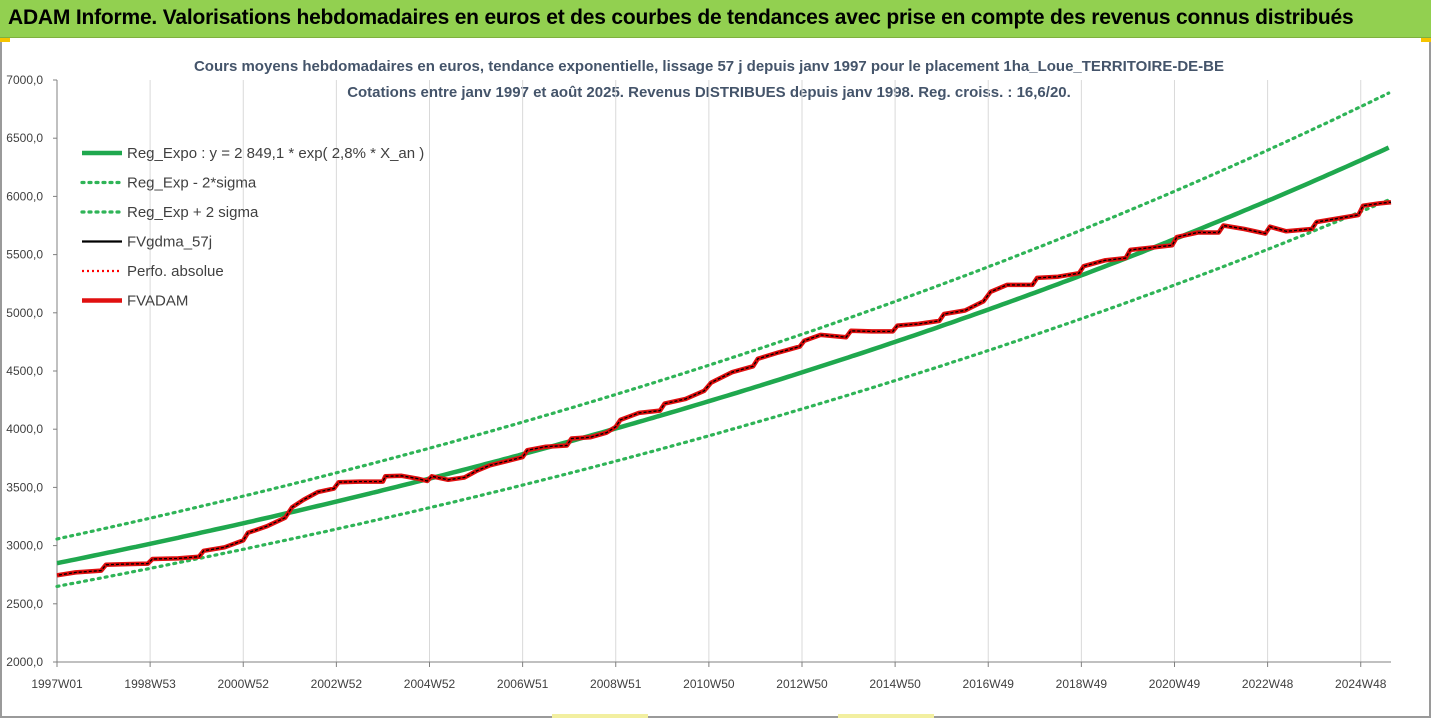 This screenshot has width=1431, height=718. What do you see at coordinates (193, 212) in the screenshot?
I see `legend-label: Reg_Exp + 2 sigma` at bounding box center [193, 212].